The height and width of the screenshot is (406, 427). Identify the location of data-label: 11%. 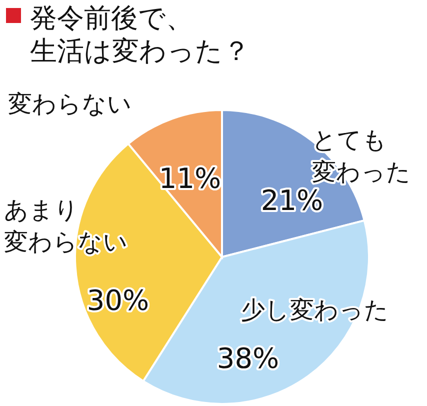
(190, 178).